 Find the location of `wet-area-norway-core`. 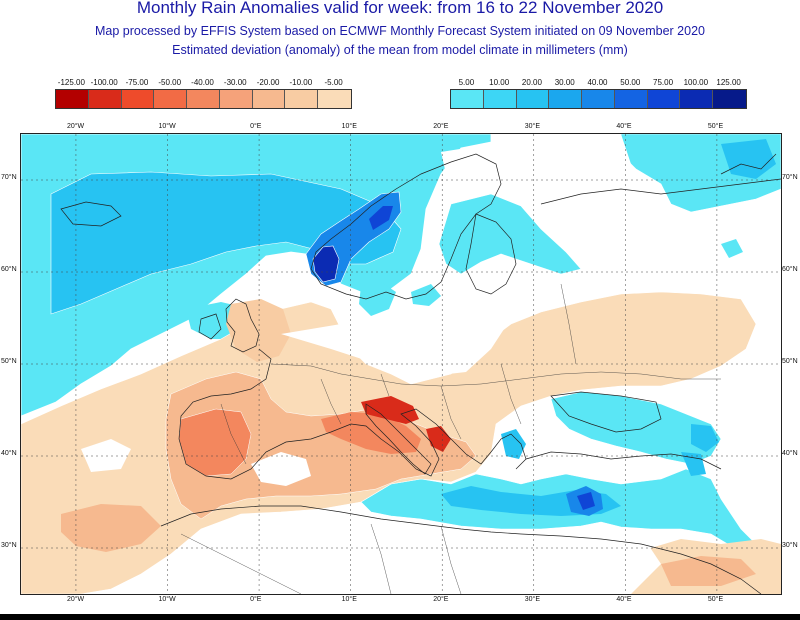

wet-area-norway-core is located at coordinates (326, 264).